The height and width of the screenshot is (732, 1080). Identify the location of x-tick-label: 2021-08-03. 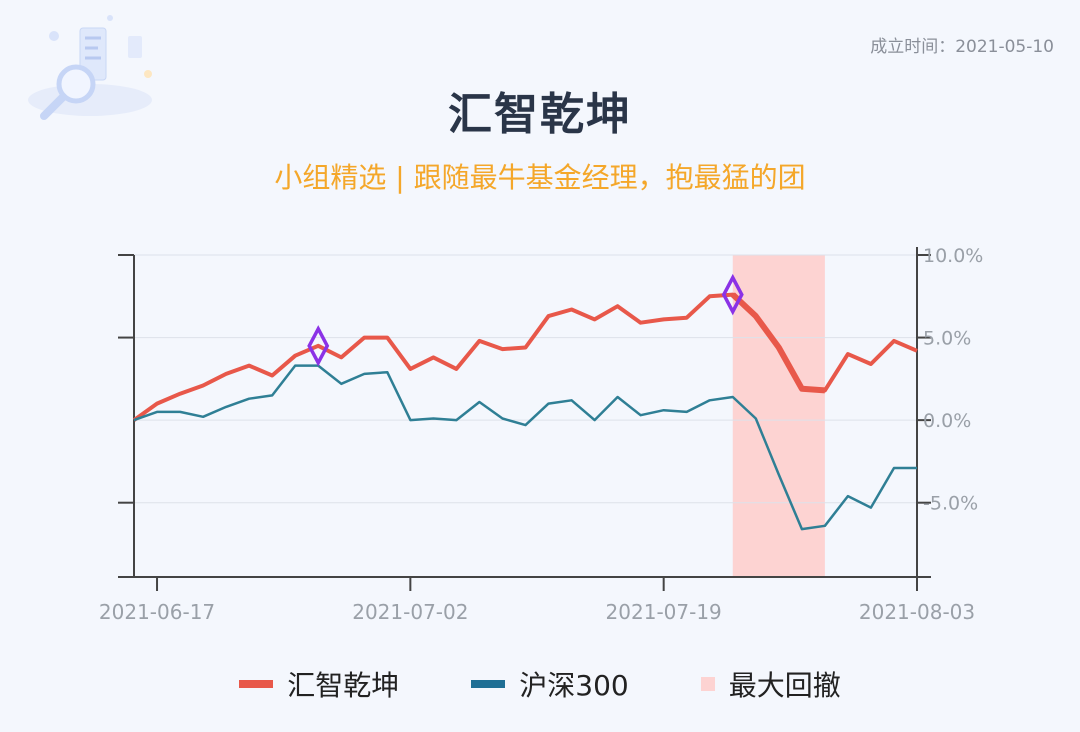
(917, 612).